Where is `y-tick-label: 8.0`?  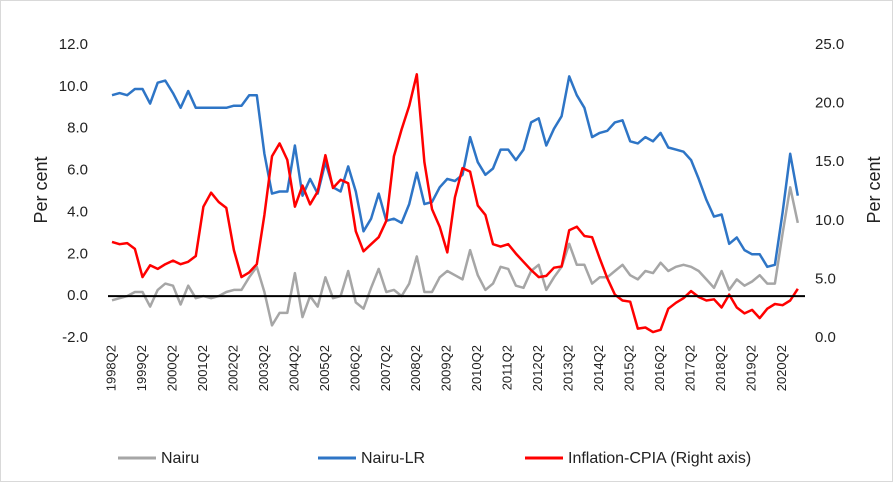
y-tick-label: 8.0 is located at coordinates (77, 128).